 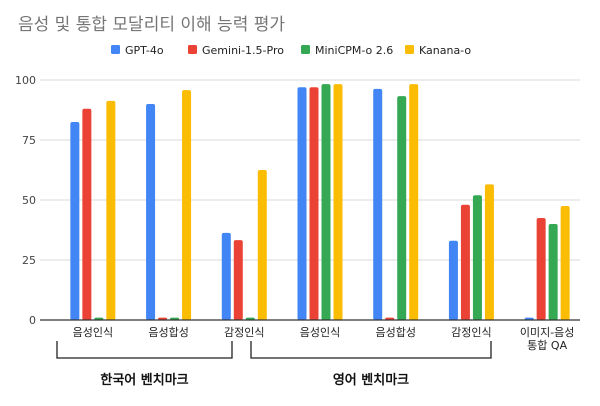 What do you see at coordinates (445, 50) in the screenshot?
I see `legend-label: Kanana-o` at bounding box center [445, 50].